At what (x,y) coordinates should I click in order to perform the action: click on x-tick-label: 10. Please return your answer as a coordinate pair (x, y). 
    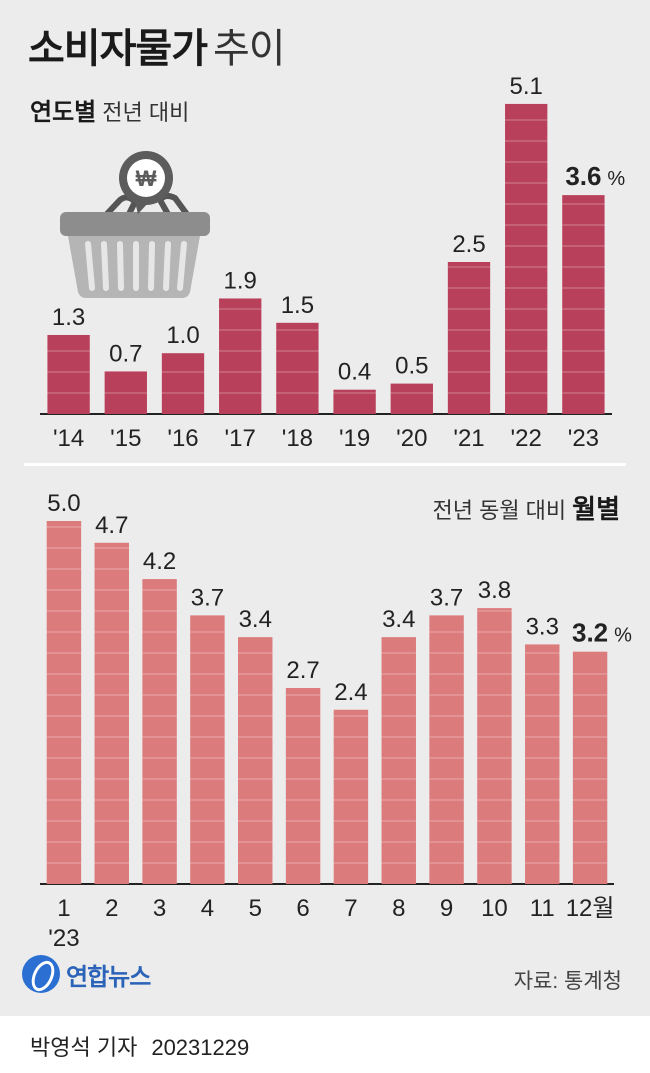
    Looking at the image, I should click on (494, 908).